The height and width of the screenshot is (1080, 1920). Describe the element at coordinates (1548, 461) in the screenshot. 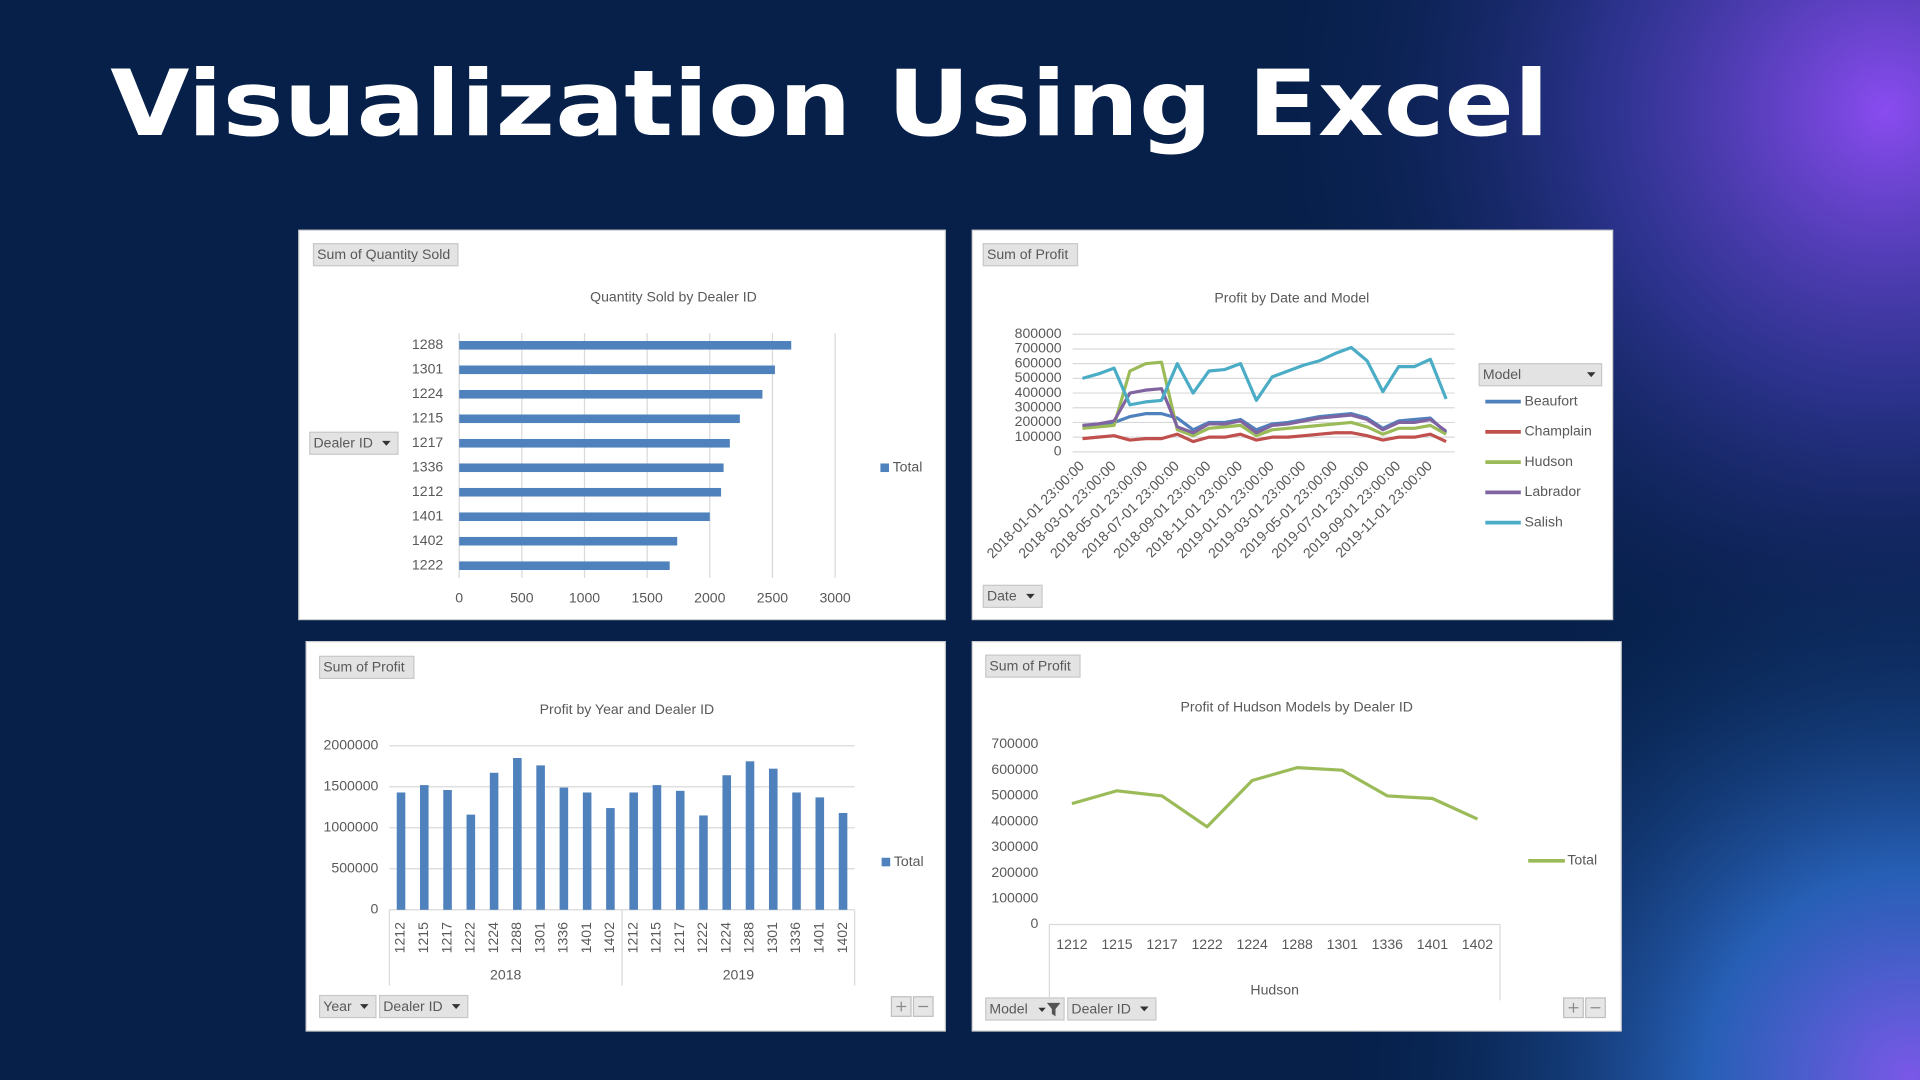

I see `legend-label: Hudson` at that location.